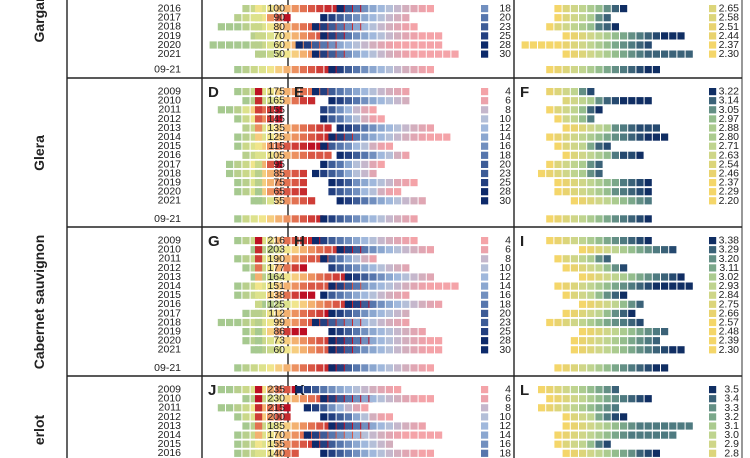 This screenshot has width=750, height=458. What do you see at coordinates (731, 408) in the screenshot?
I see `legend-label: 3.3` at bounding box center [731, 408].